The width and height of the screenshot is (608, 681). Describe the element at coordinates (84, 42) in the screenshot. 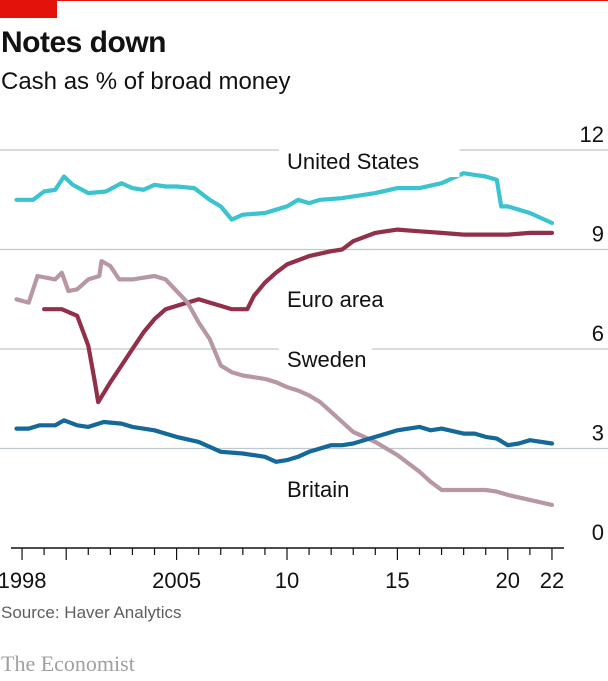

I see `chart-title: Notes down` at that location.